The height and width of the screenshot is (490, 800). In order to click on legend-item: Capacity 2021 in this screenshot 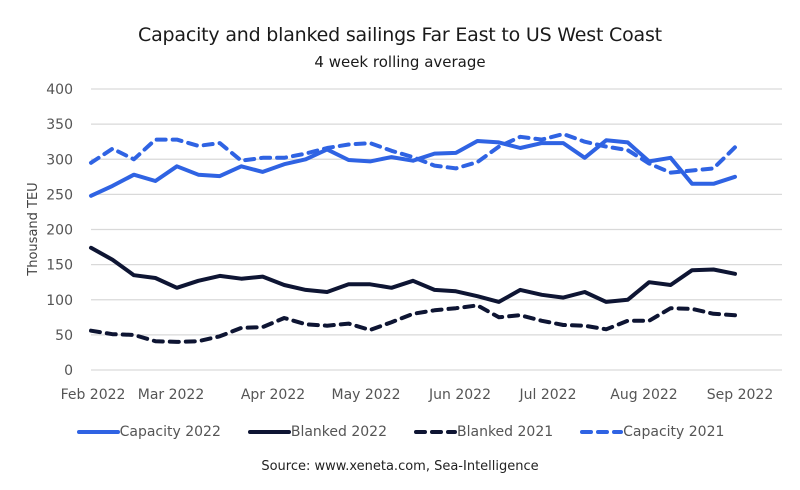, I will do `click(651, 432)`.